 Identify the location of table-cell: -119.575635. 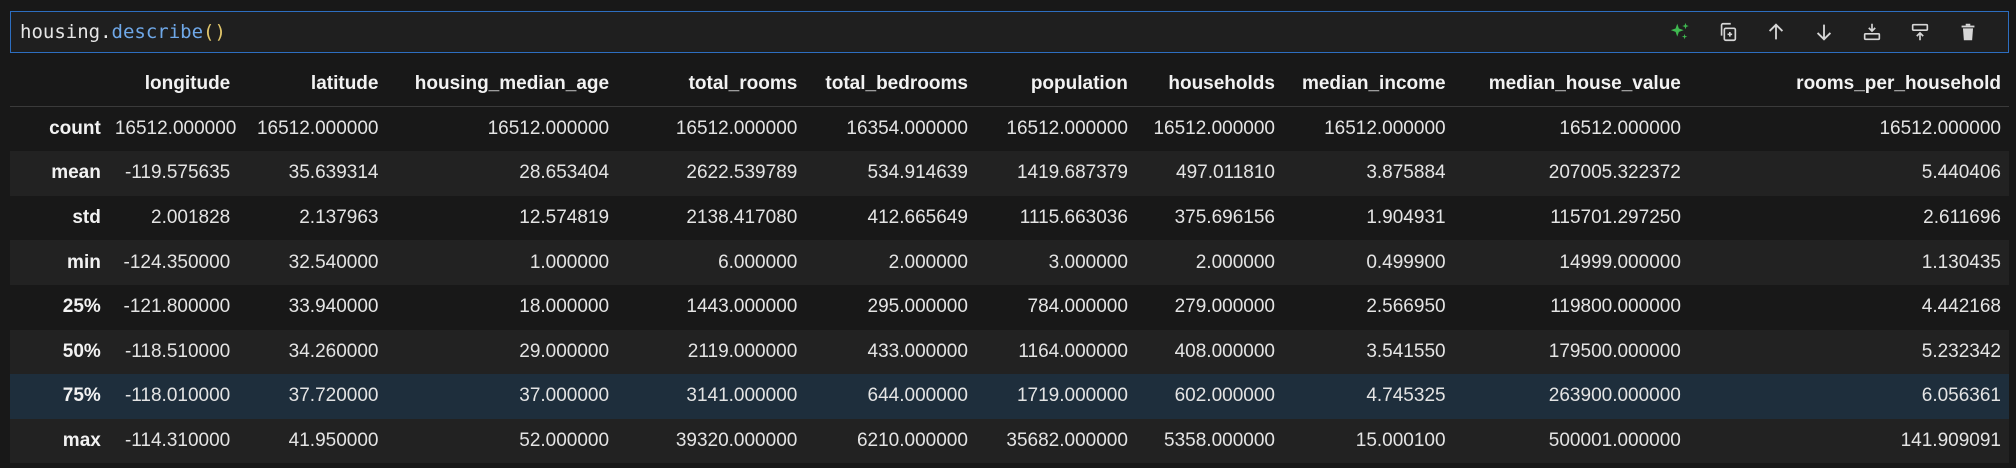
(177, 173).